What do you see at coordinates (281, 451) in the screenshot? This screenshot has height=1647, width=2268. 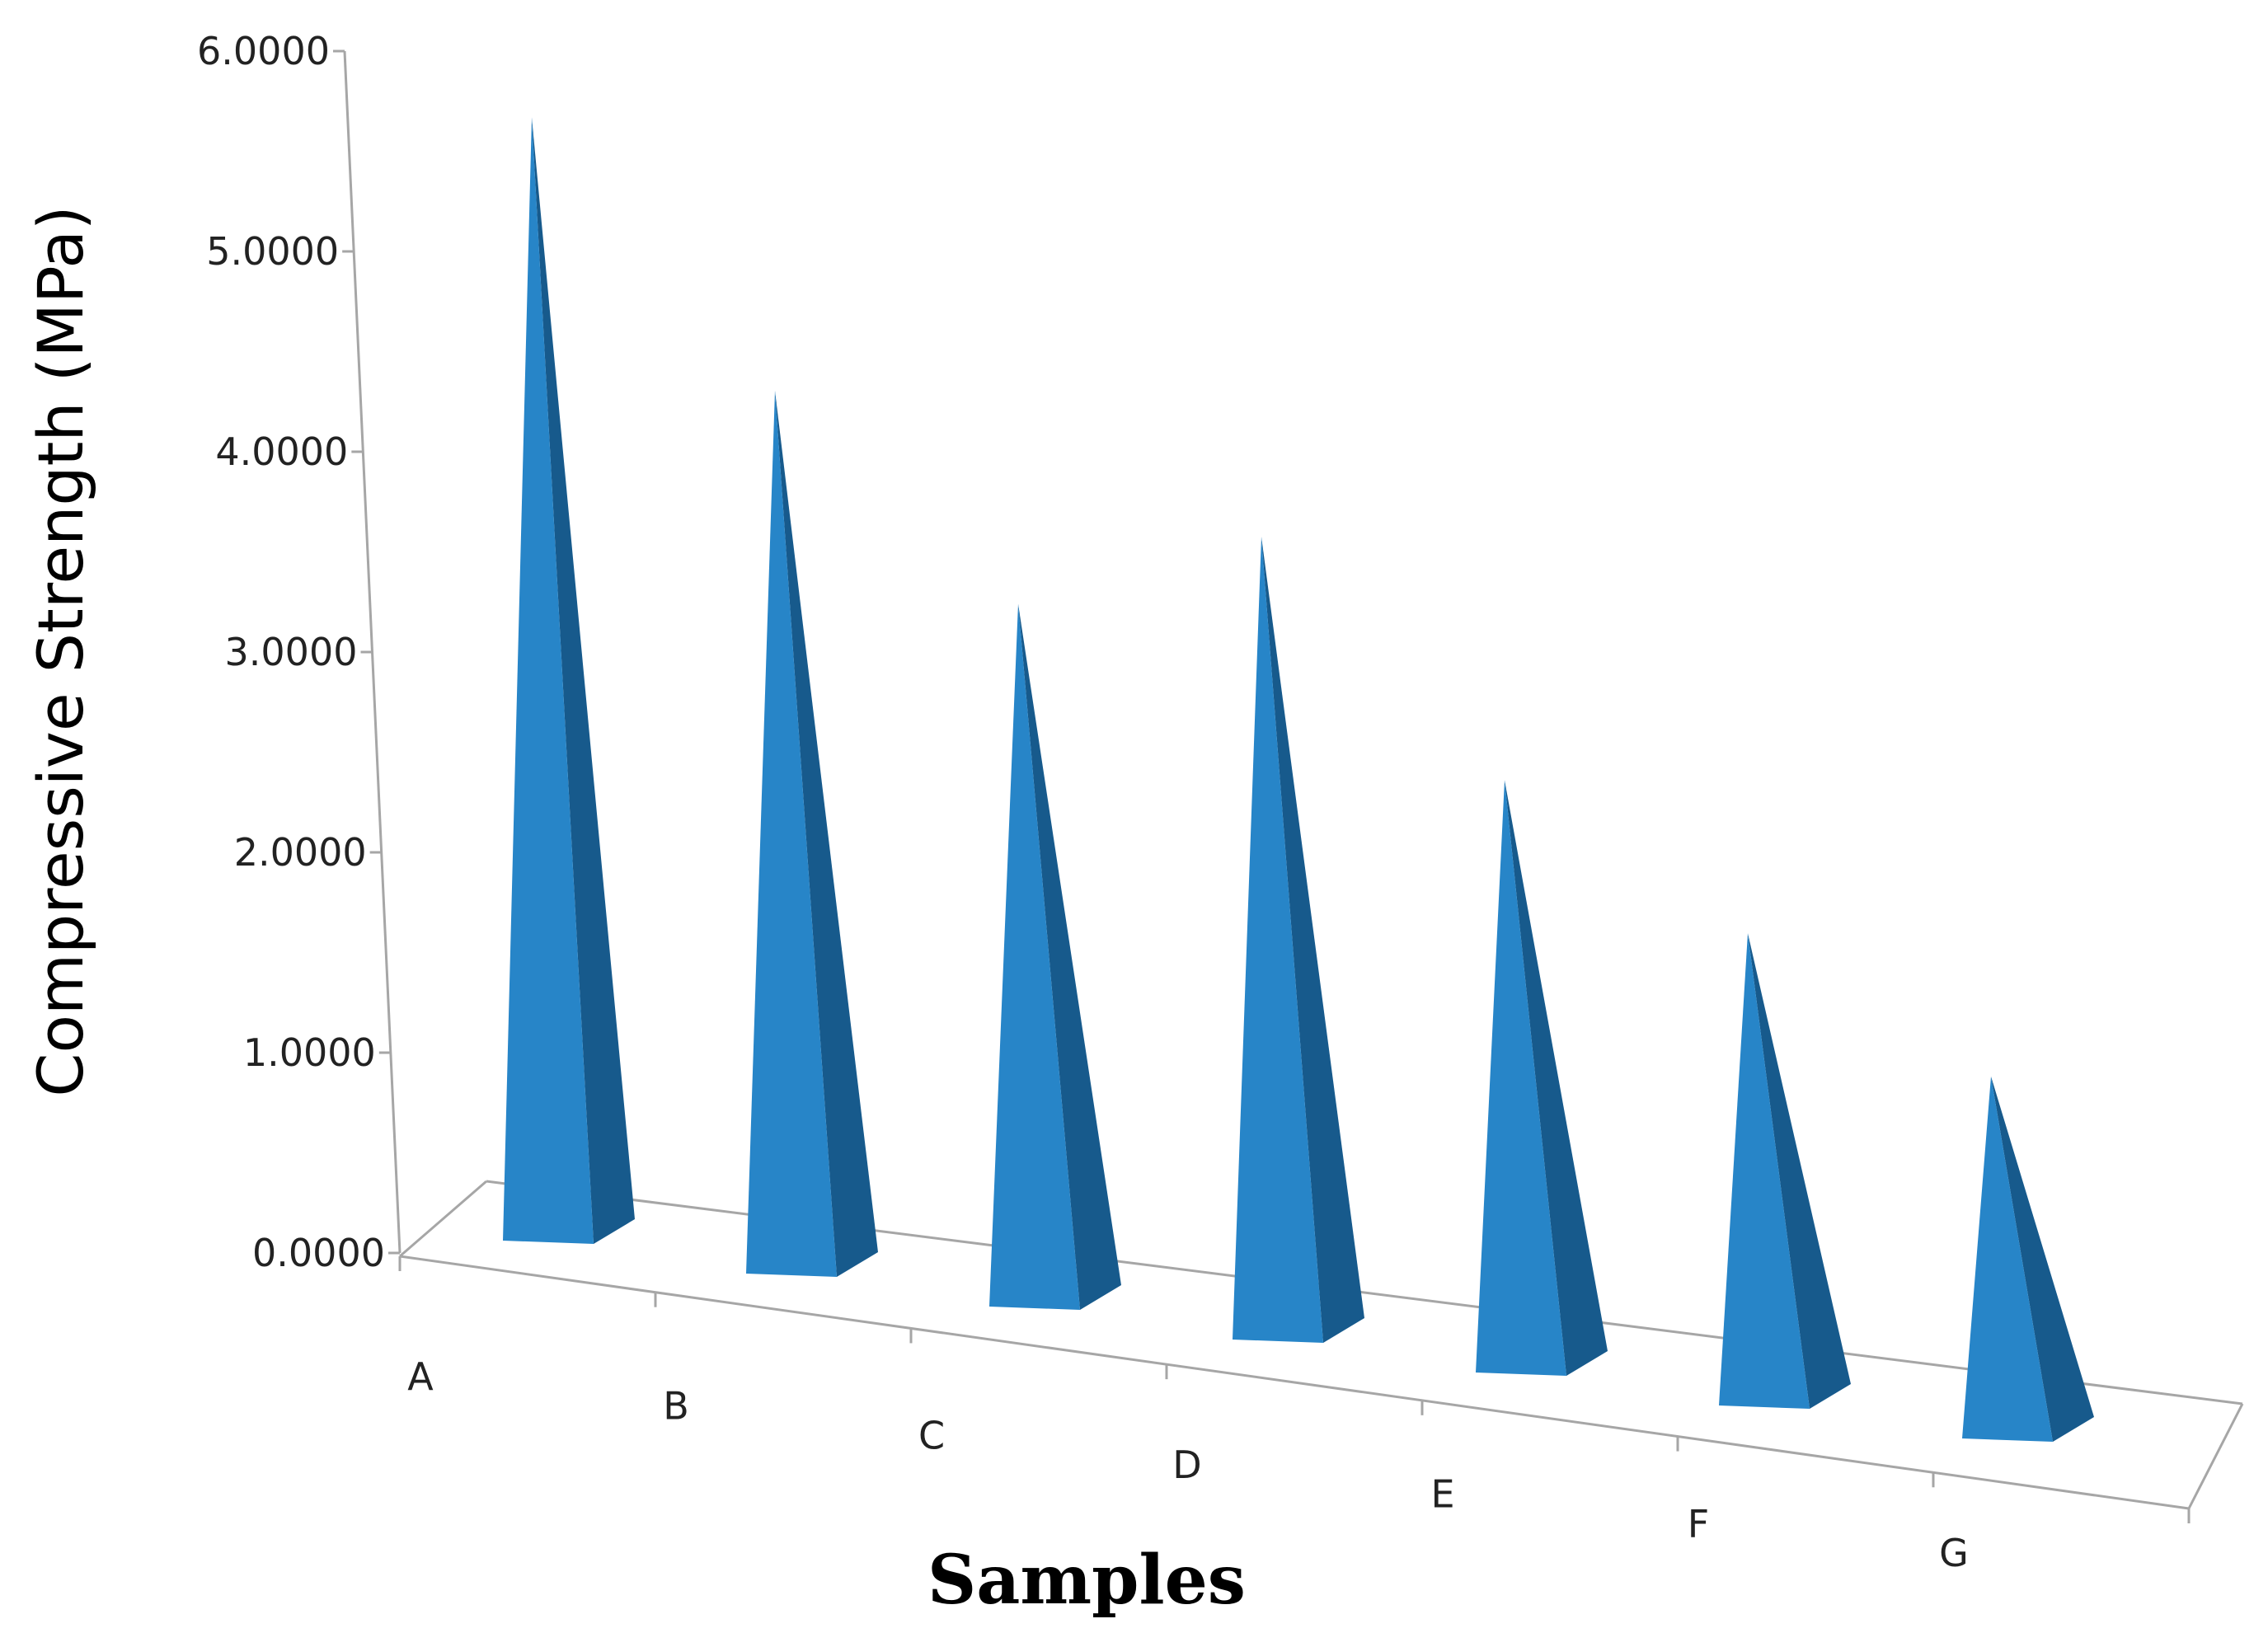 I see `y-tick-label: 4.0000` at bounding box center [281, 451].